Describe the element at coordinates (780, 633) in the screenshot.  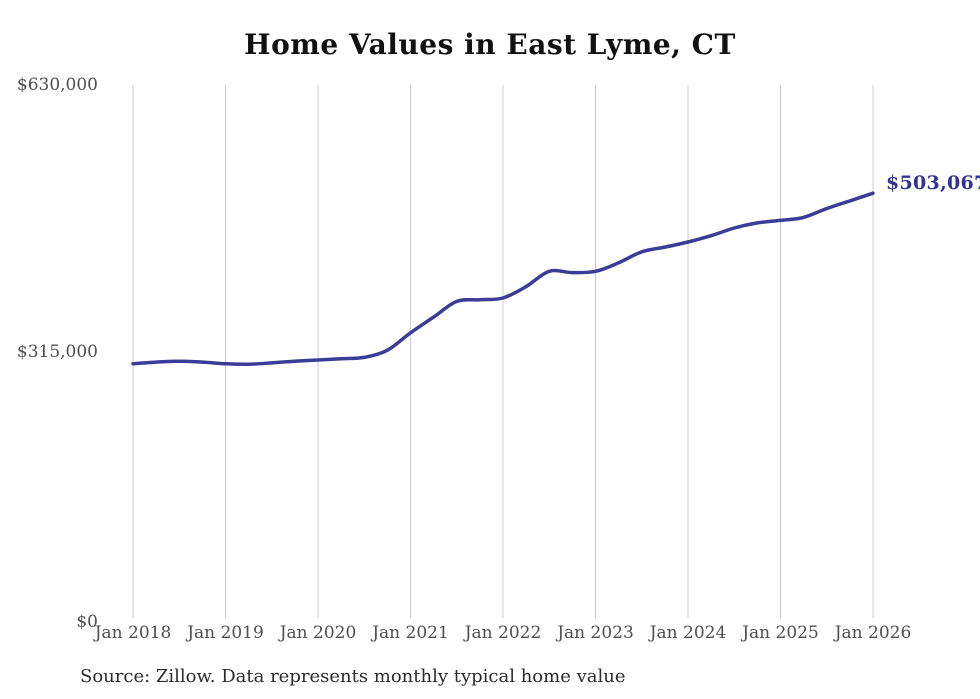
I see `x-axis-tick-label: Jan 2025` at that location.